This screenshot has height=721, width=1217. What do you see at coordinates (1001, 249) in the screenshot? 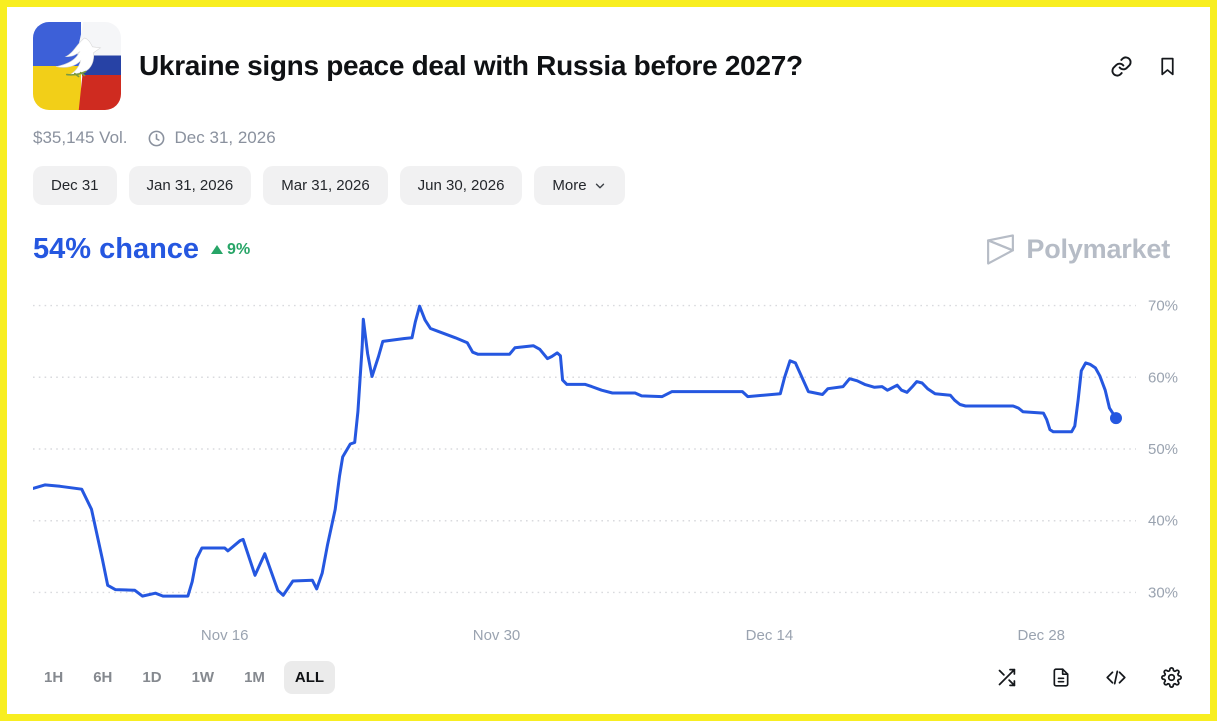
I see `polymarket-logo-icon` at bounding box center [1001, 249].